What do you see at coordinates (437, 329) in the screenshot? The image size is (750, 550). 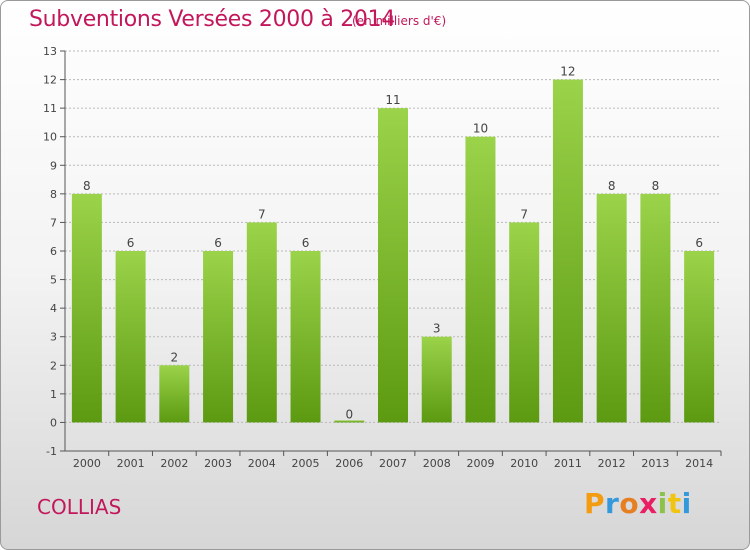 I see `data-label: 3` at bounding box center [437, 329].